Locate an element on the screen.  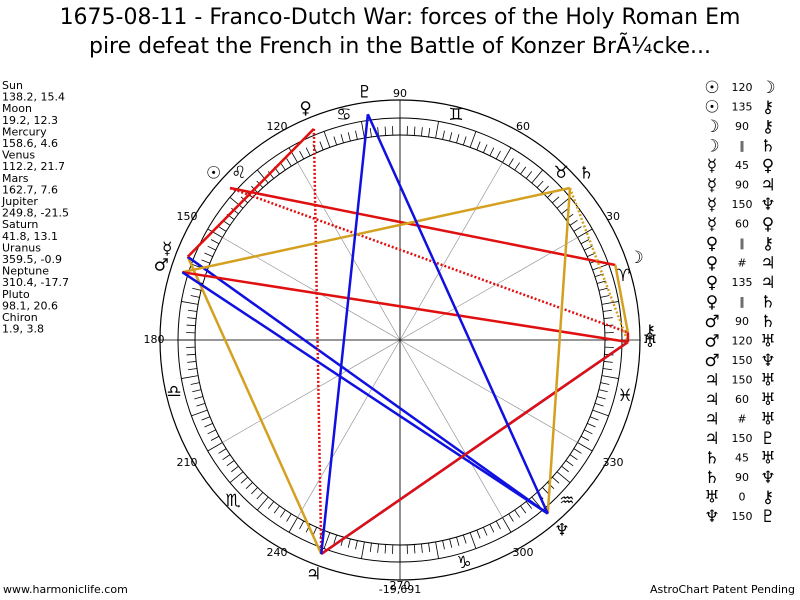
aspect-type: # is located at coordinates (741, 419).